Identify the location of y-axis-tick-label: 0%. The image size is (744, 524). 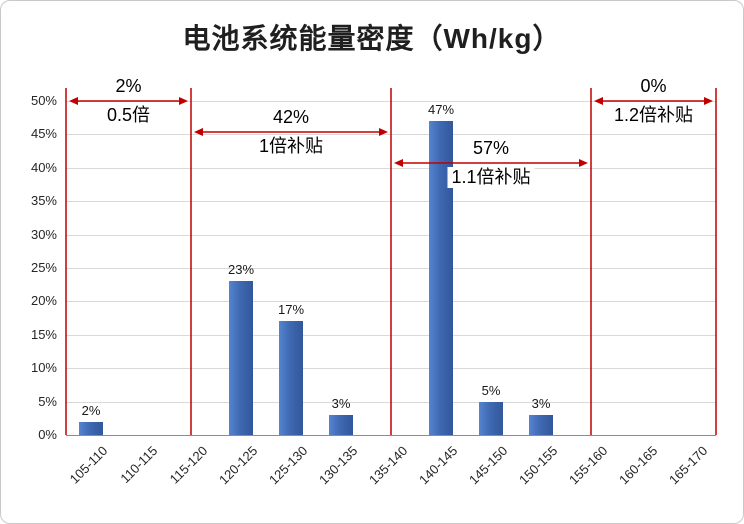
(47, 434).